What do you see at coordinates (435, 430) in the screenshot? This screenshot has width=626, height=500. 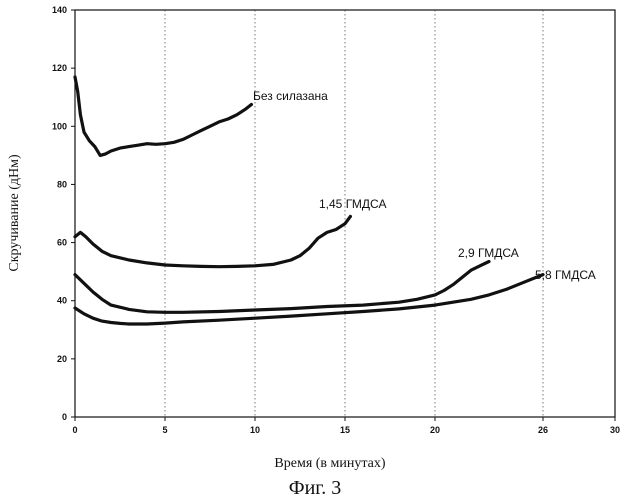 I see `x-tick-label: 20` at bounding box center [435, 430].